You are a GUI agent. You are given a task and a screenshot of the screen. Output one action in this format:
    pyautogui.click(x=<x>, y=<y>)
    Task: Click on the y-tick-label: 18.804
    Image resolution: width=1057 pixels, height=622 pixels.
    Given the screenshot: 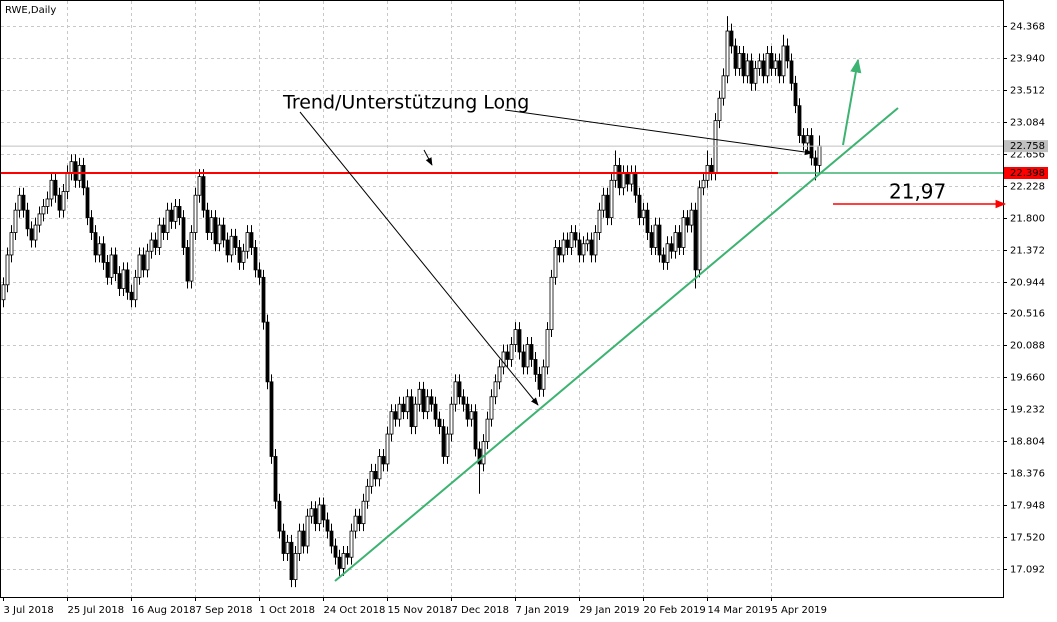 What is the action you would take?
    pyautogui.click(x=1027, y=442)
    